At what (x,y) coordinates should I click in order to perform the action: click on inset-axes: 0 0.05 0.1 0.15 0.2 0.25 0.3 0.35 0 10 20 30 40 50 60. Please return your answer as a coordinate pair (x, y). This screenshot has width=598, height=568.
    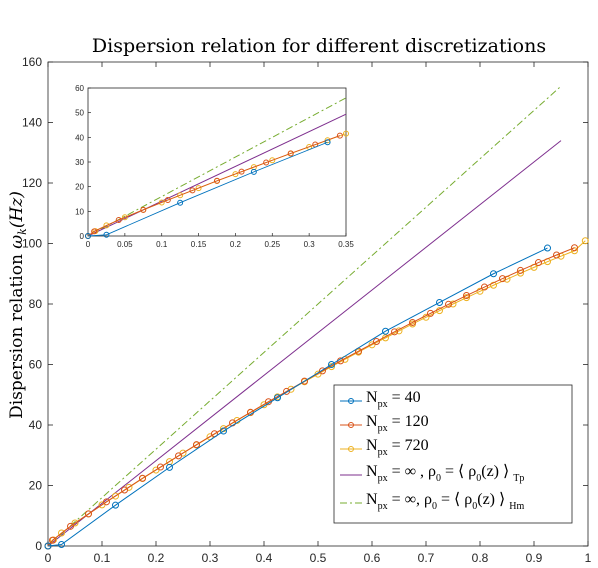
    Looking at the image, I should click on (214, 166).